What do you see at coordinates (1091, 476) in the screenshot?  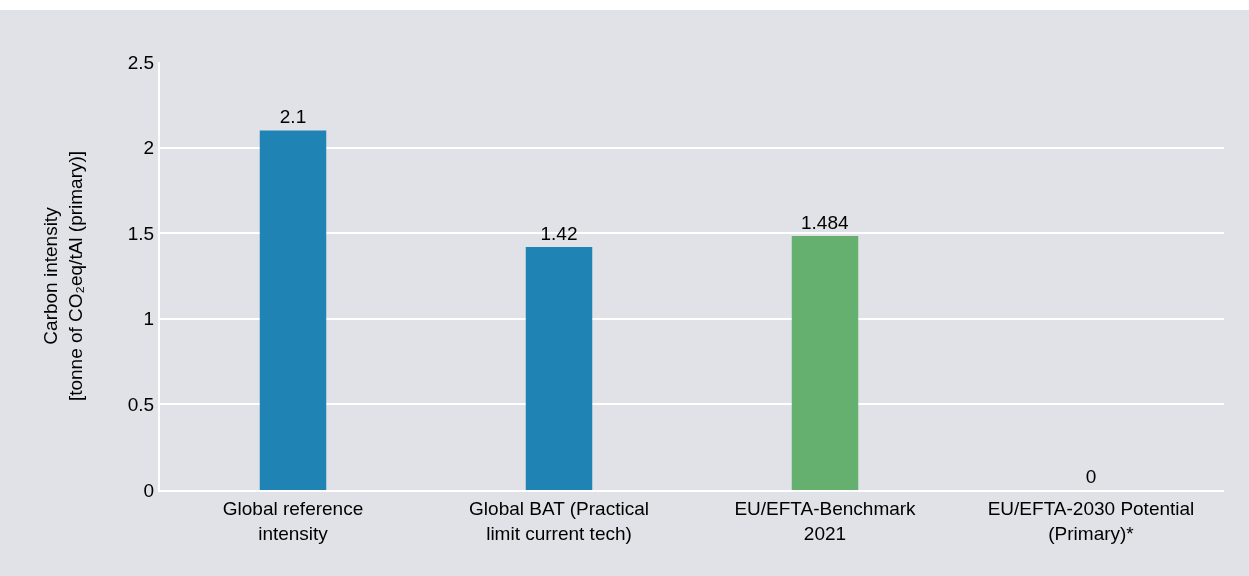 I see `data-label: 0` at bounding box center [1091, 476].